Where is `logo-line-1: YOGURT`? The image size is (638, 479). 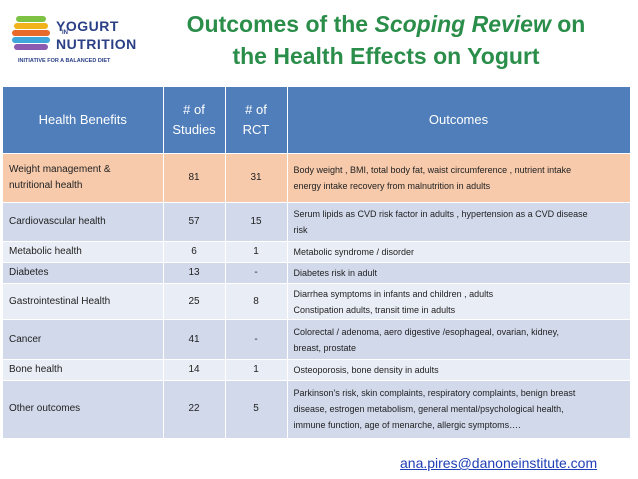
logo-line-1: YOGURT is located at coordinates (87, 26).